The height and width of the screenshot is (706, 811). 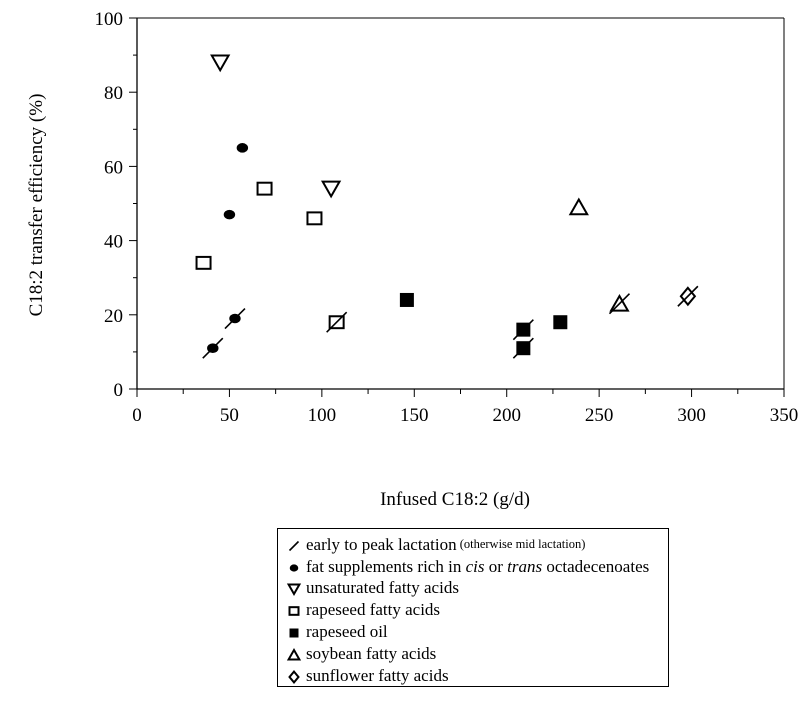 I want to click on x-tick-label: 250, so click(x=599, y=415).